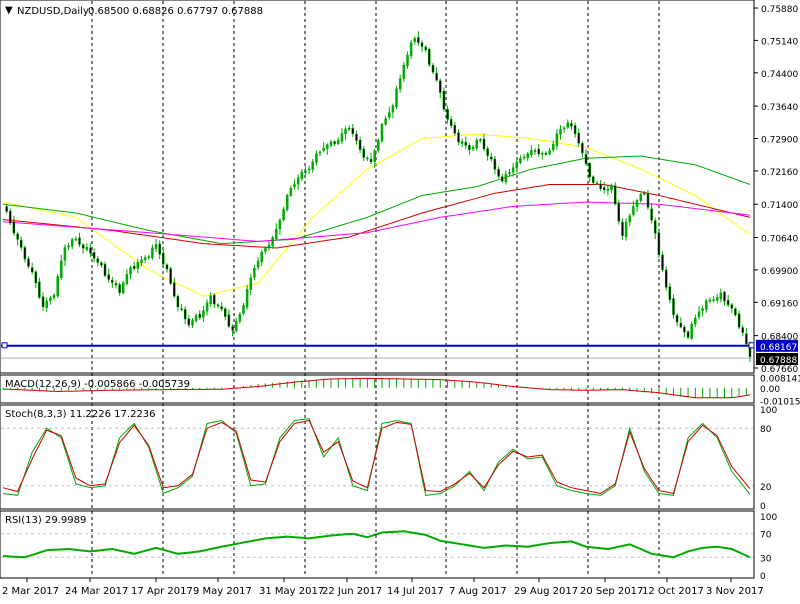  Describe the element at coordinates (768, 411) in the screenshot. I see `stoch-tick-label: 100` at that location.